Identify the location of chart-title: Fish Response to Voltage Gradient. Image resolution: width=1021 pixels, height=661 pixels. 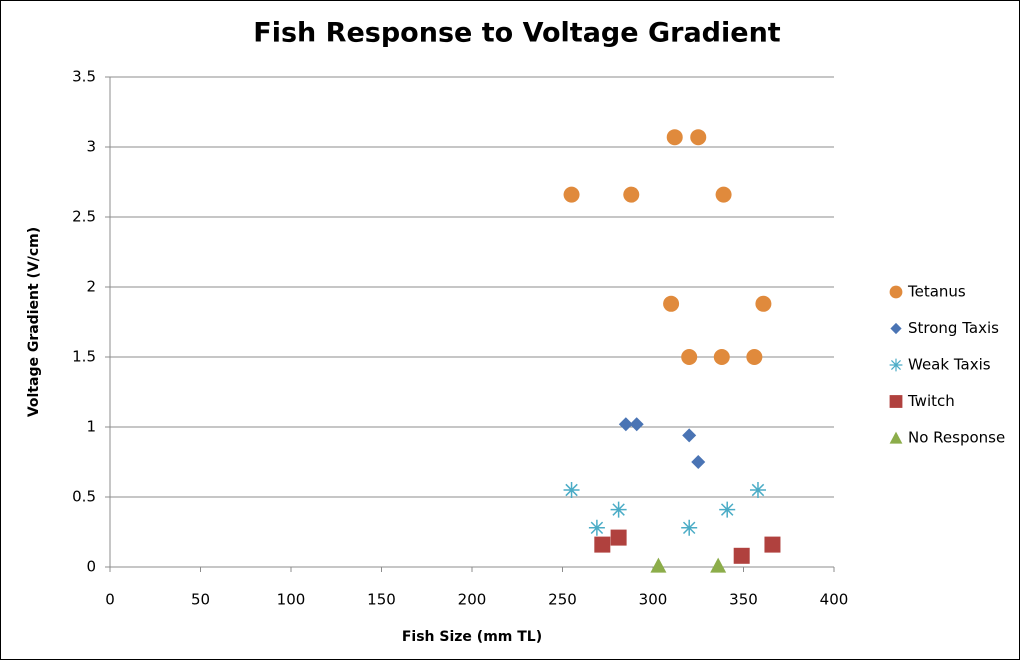
(517, 33).